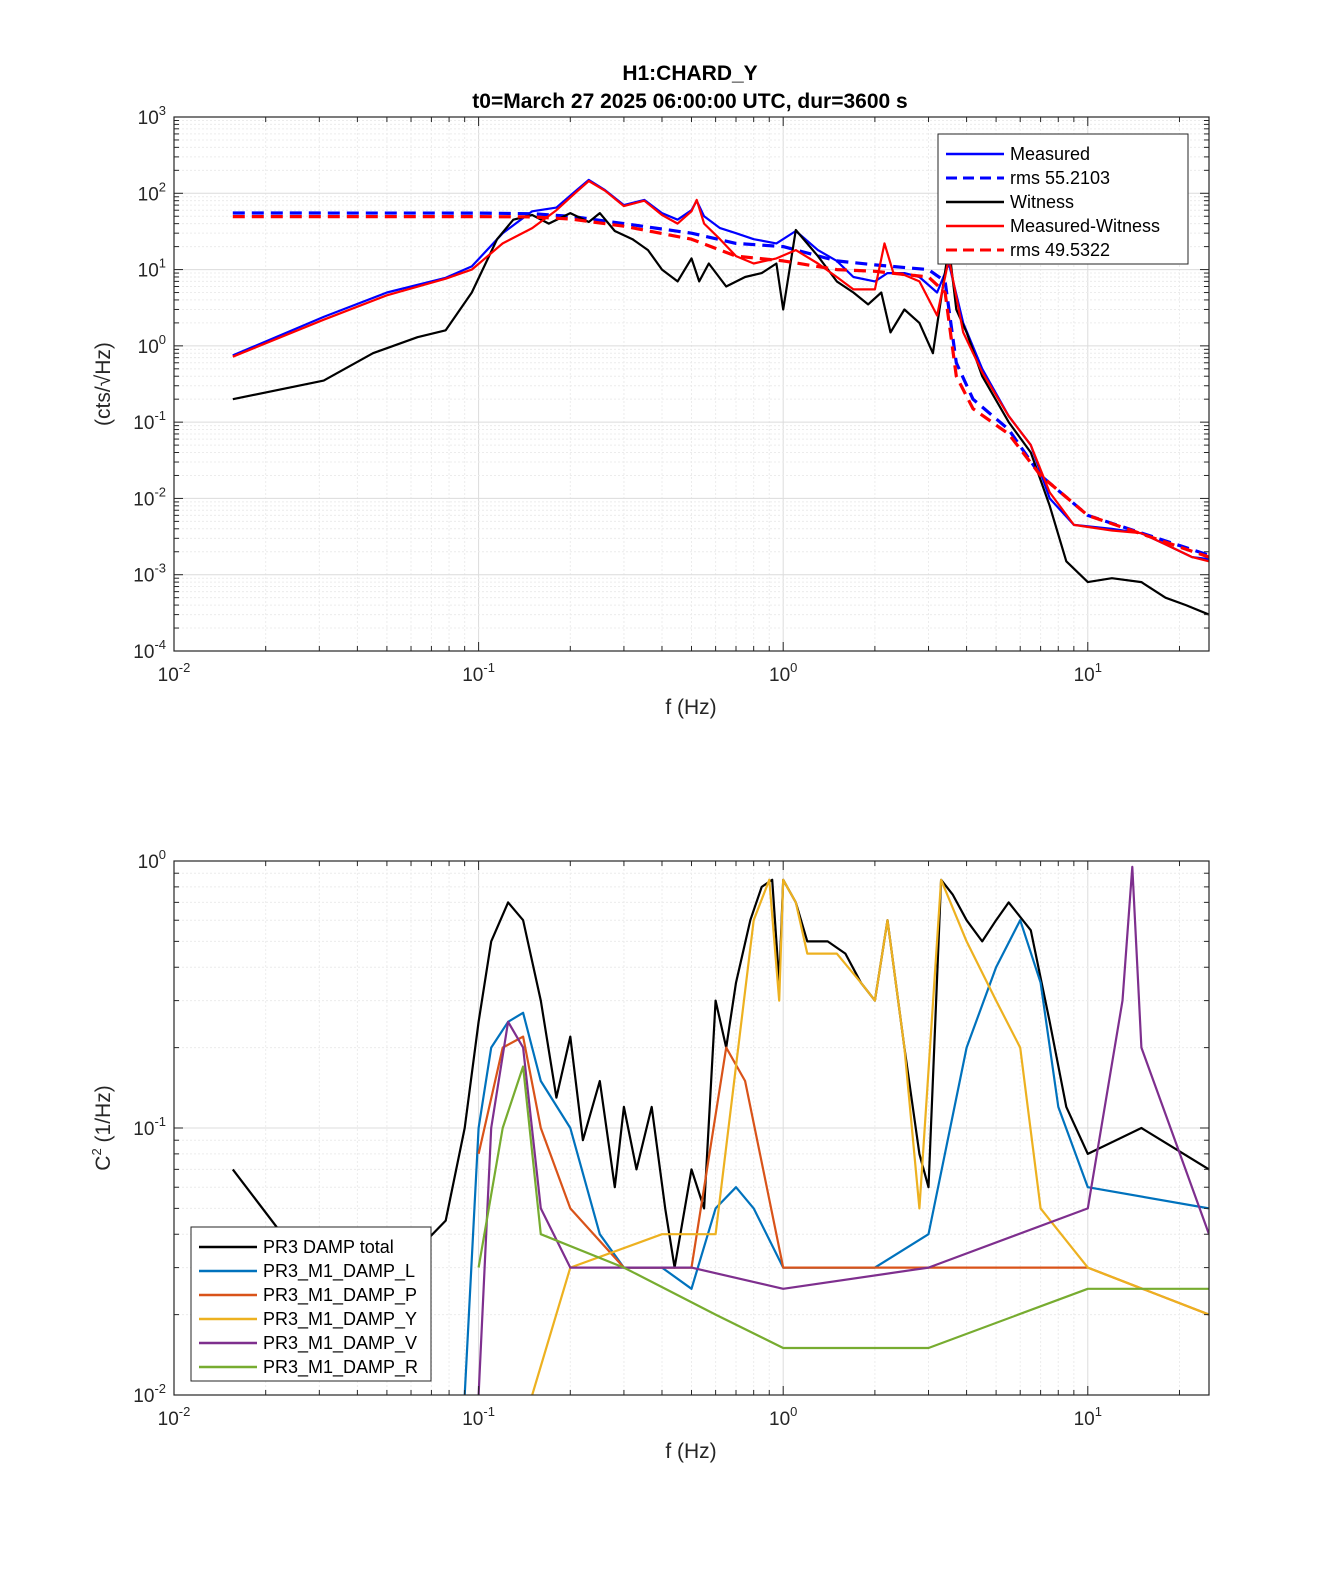 This screenshot has height=1579, width=1342. What do you see at coordinates (1050, 154) in the screenshot?
I see `legend-label: Measured` at bounding box center [1050, 154].